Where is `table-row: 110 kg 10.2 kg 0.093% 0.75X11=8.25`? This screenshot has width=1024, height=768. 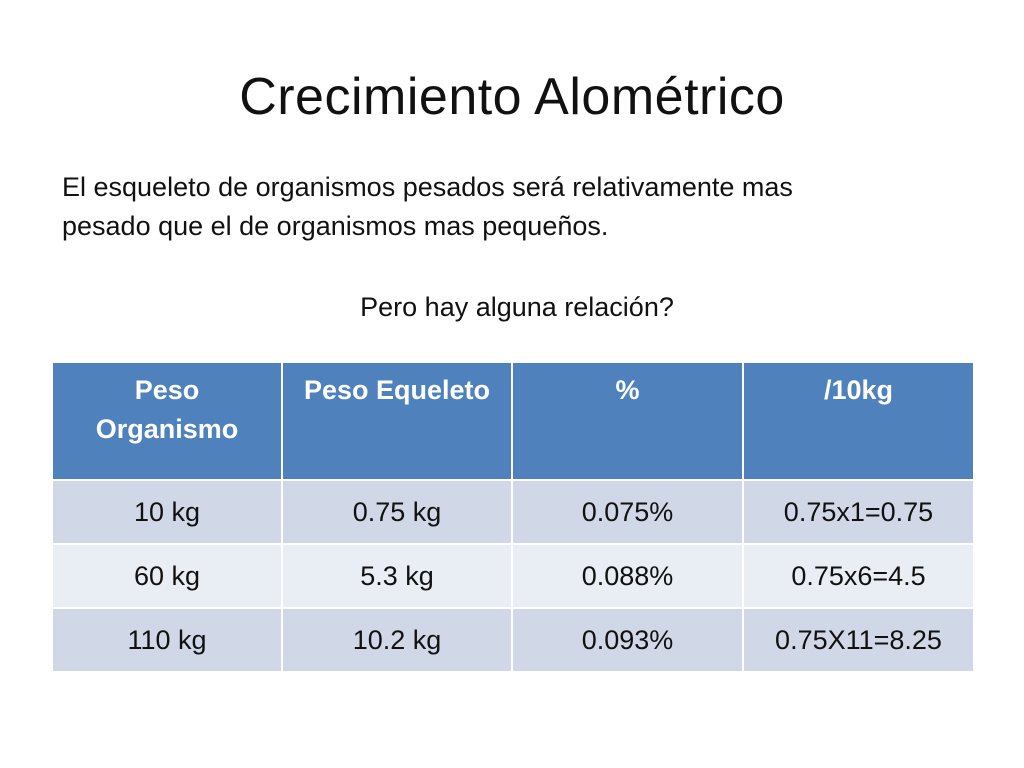 table-row: 110 kg 10.2 kg 0.093% 0.75X11=8.25 is located at coordinates (513, 640).